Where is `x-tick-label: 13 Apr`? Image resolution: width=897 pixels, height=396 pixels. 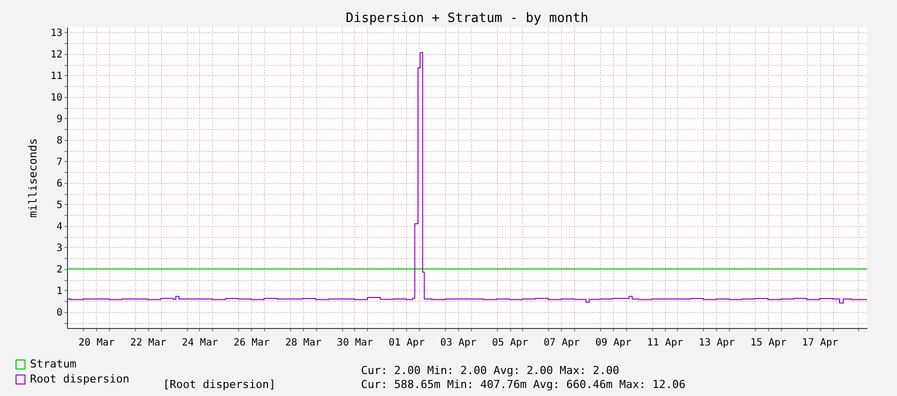
x-tick-label: 13 Apr is located at coordinates (716, 343).